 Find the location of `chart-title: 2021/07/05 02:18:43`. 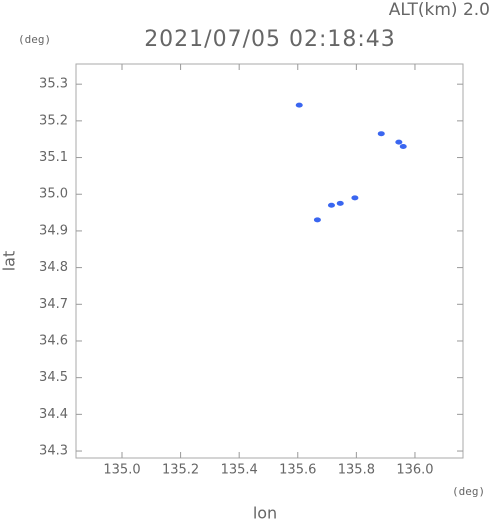

chart-title: 2021/07/05 02:18:43 is located at coordinates (270, 39).